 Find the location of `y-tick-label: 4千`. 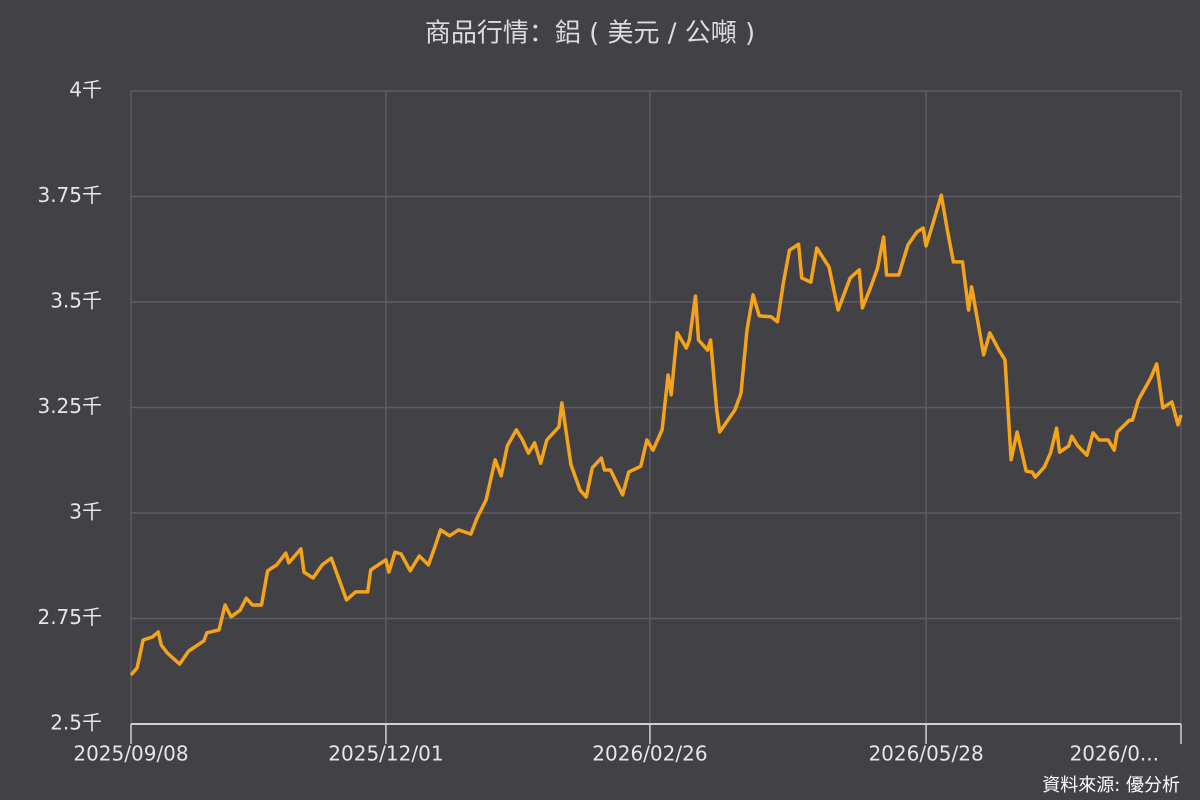

y-tick-label: 4千 is located at coordinates (85, 90).